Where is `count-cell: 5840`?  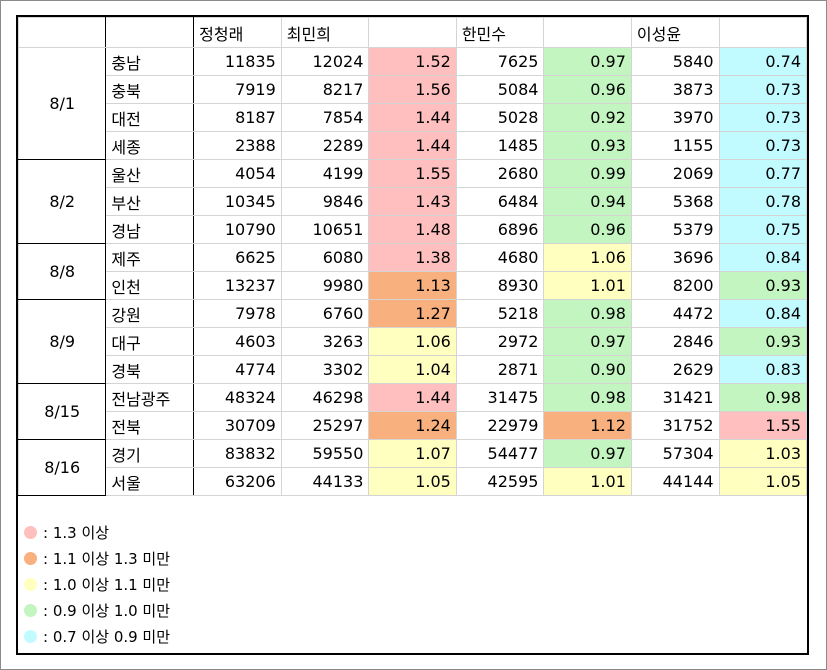 count-cell: 5840 is located at coordinates (675, 61).